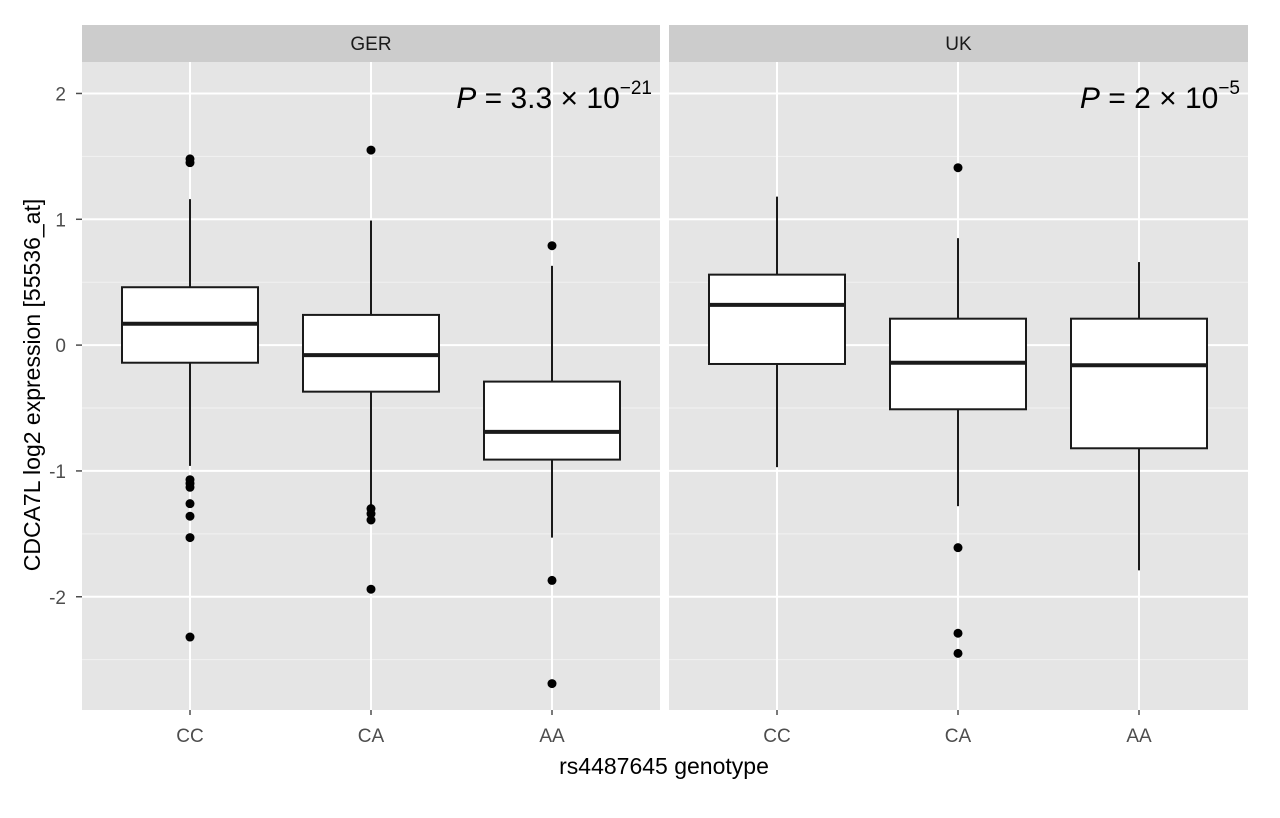  I want to click on y-axis-title: CDCA7L log2 expression [55536_at], so click(32, 385).